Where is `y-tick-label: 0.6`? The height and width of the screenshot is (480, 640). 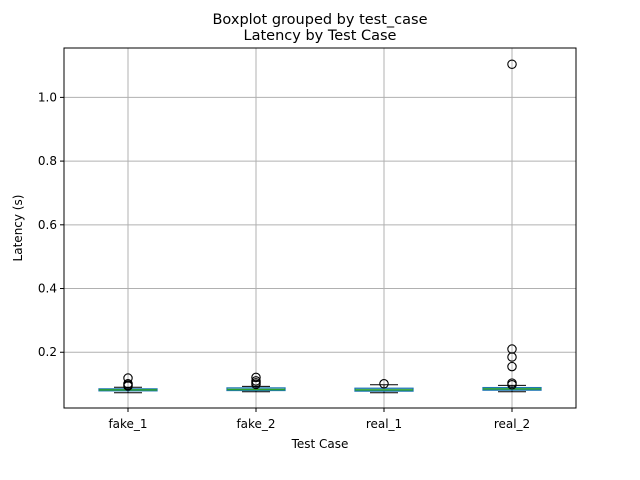 y-tick-label: 0.6 is located at coordinates (47, 225).